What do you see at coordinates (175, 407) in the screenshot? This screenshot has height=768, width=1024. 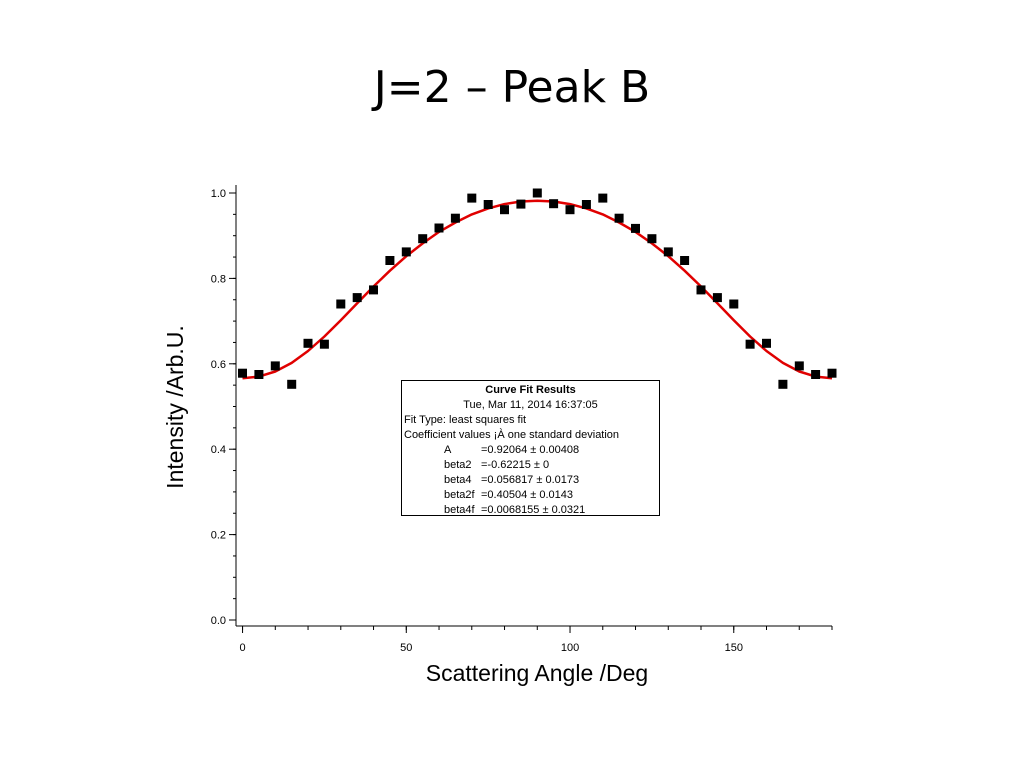 I see `y-axis-title: Intensity /Arb.U.` at bounding box center [175, 407].